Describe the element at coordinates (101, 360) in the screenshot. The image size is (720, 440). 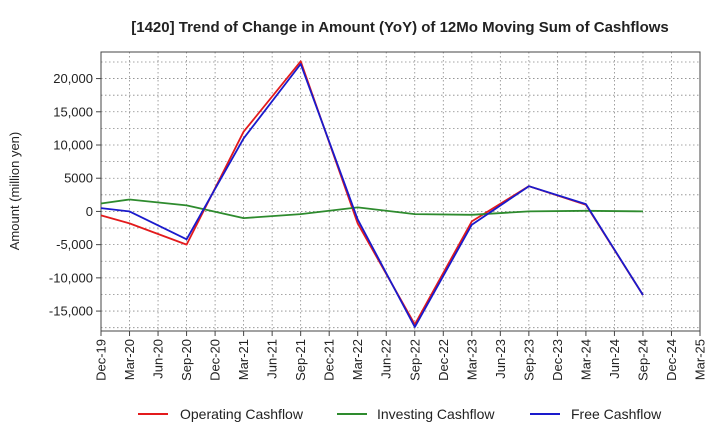
I see `x-tick-label: Dec-19` at that location.